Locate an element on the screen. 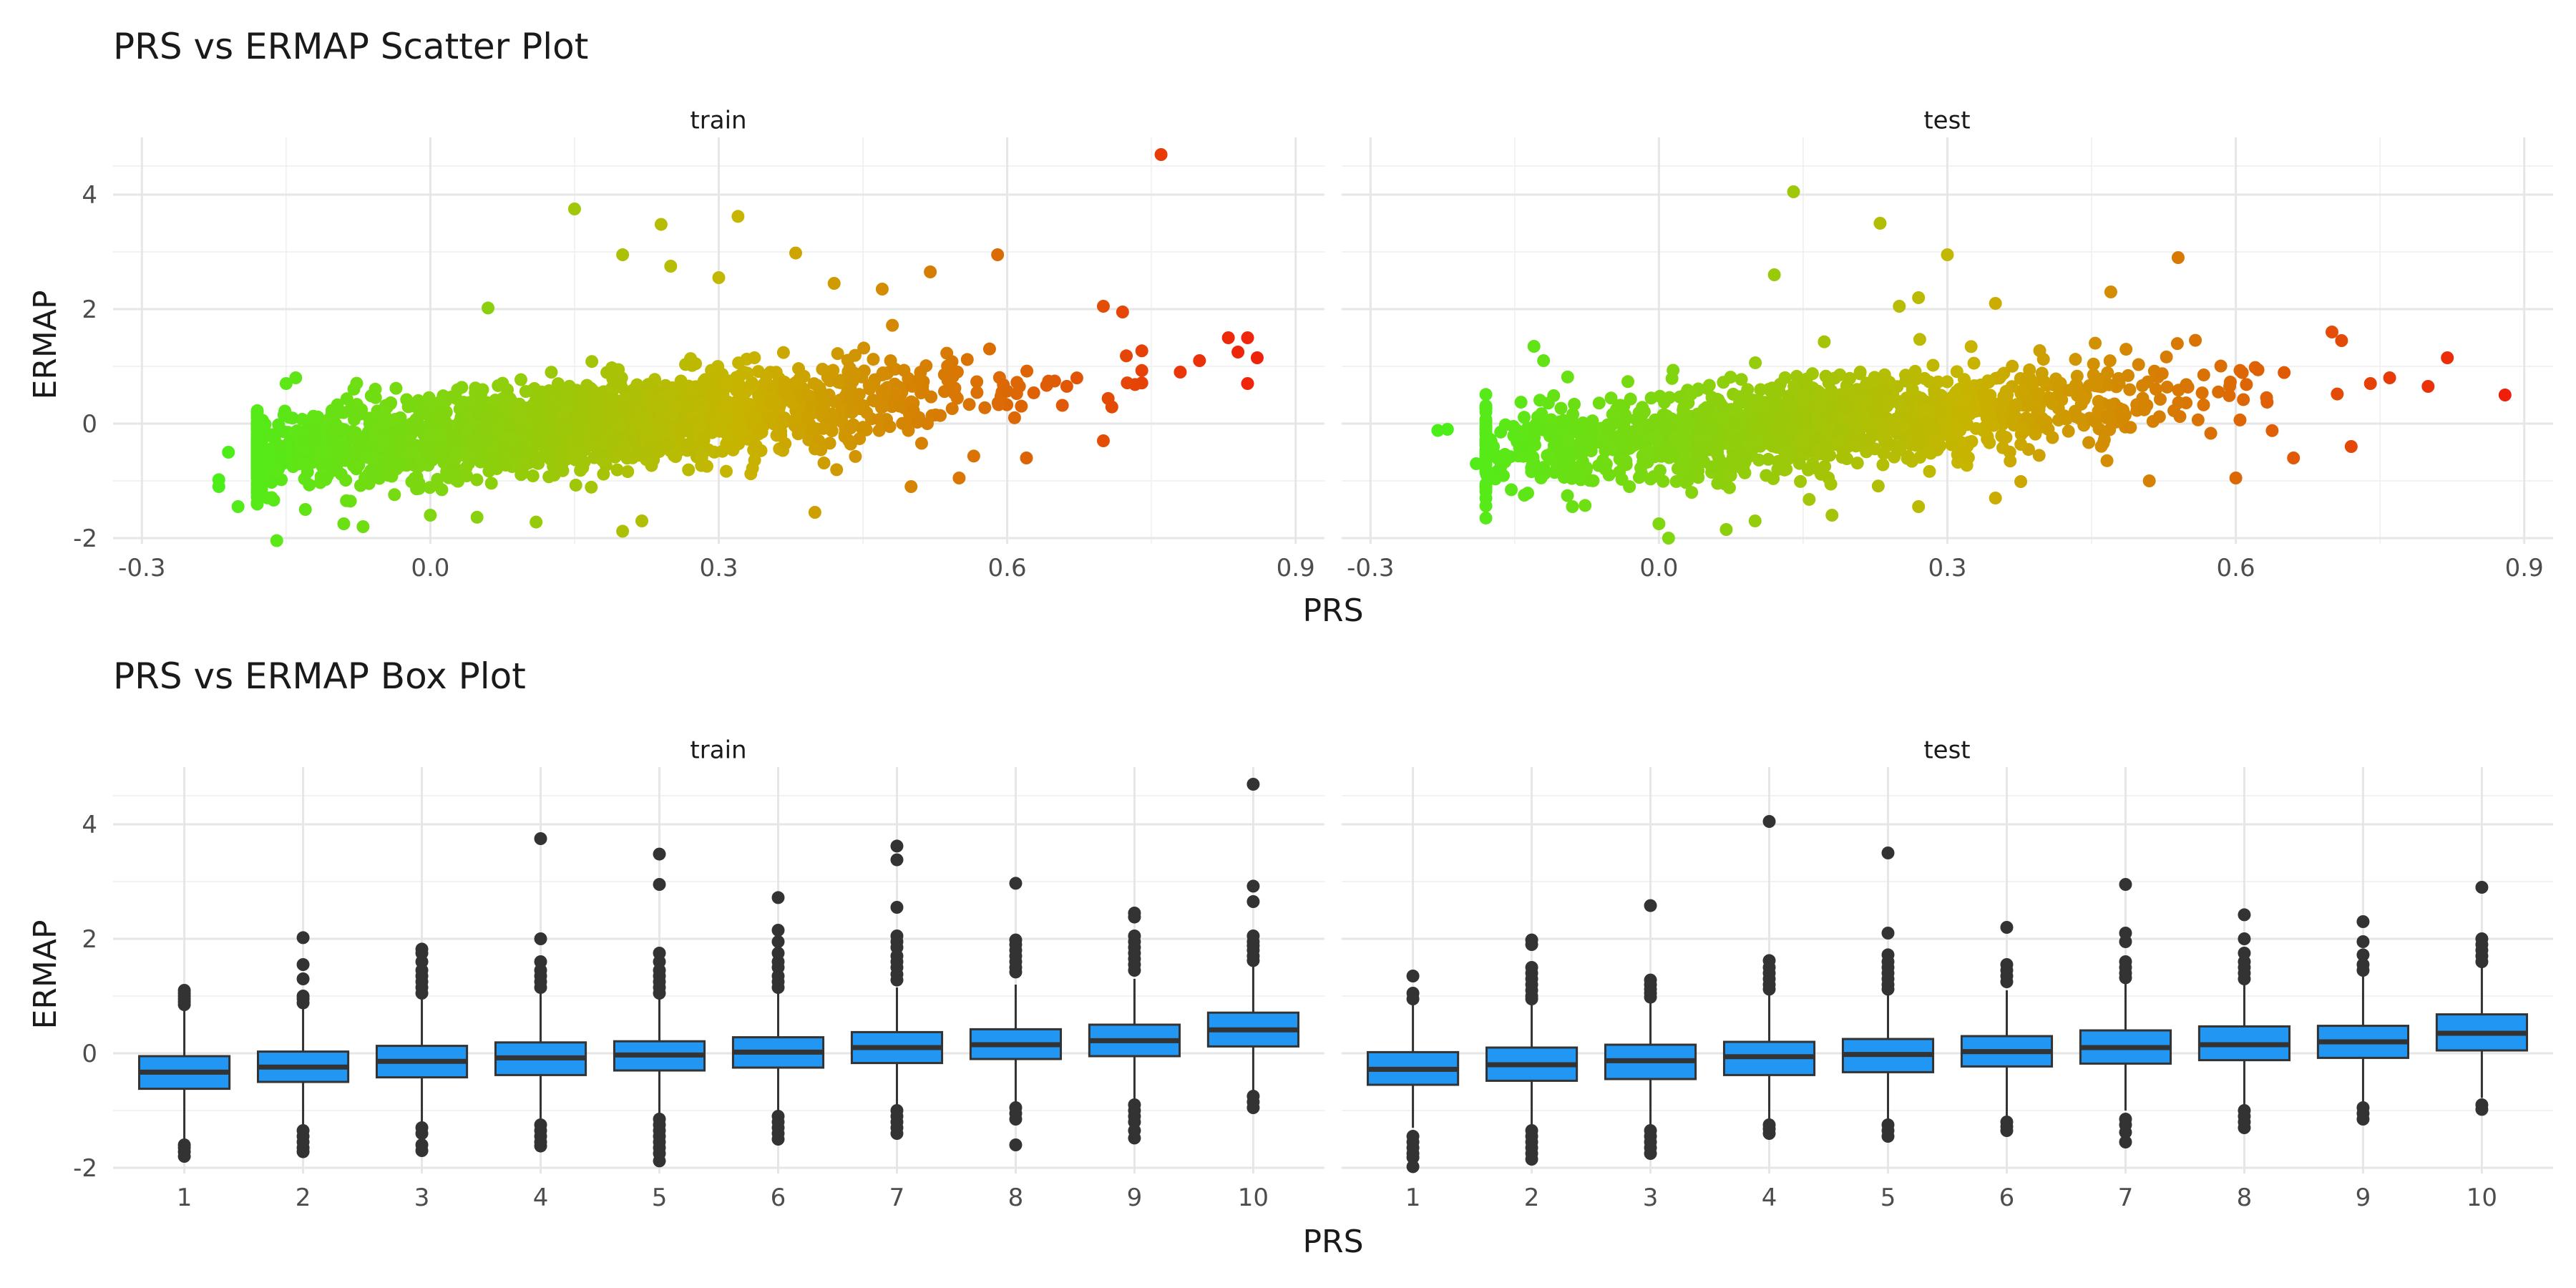 This screenshot has height=1288, width=2576. box-x-tick-label: 7 is located at coordinates (2126, 1198).